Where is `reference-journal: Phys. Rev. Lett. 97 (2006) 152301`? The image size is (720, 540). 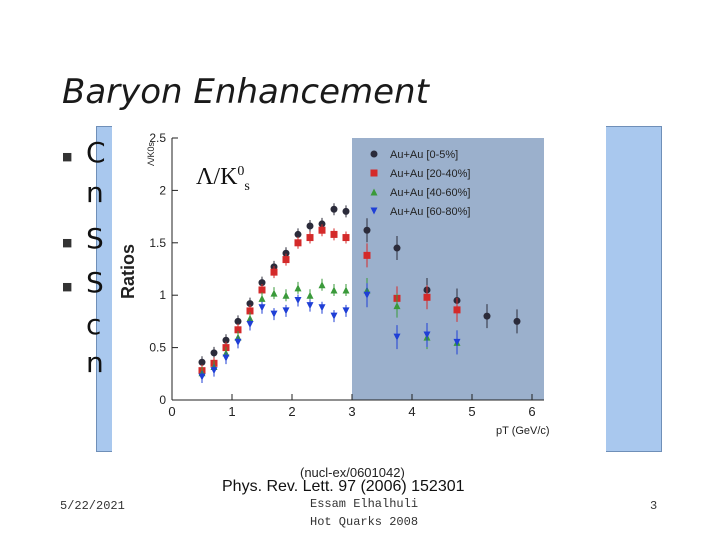 reference-journal: Phys. Rev. Lett. 97 (2006) 152301 is located at coordinates (343, 486).